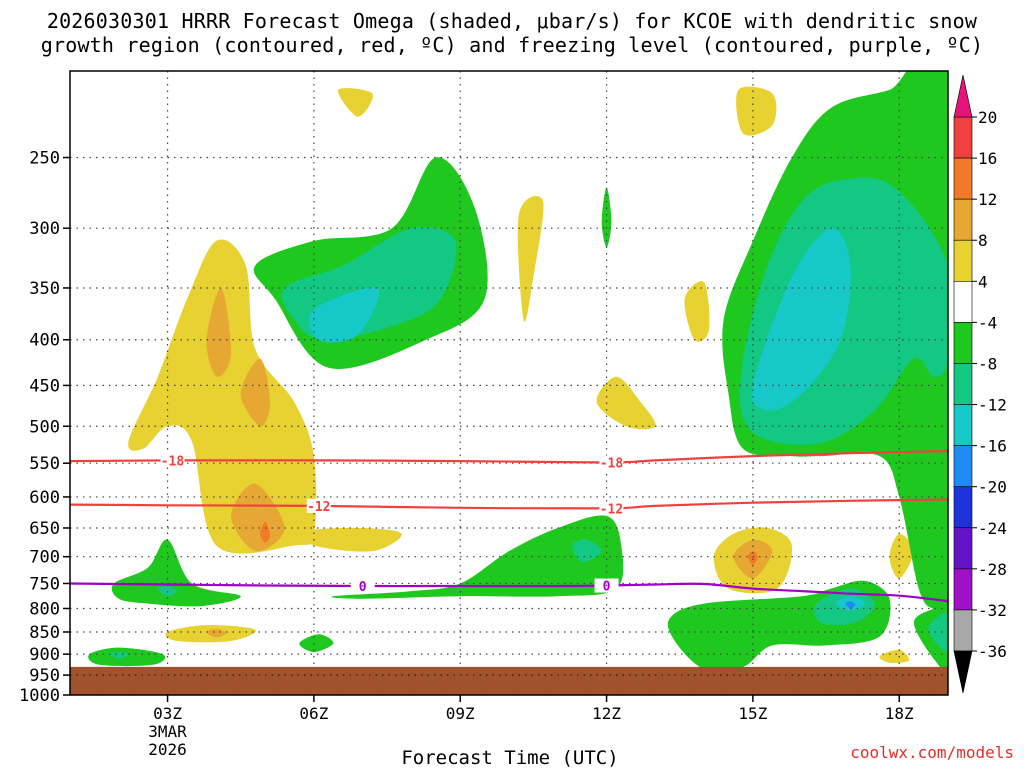 This screenshot has height=768, width=1024. Describe the element at coordinates (963, 466) in the screenshot. I see `colorbar-bin--16` at that location.